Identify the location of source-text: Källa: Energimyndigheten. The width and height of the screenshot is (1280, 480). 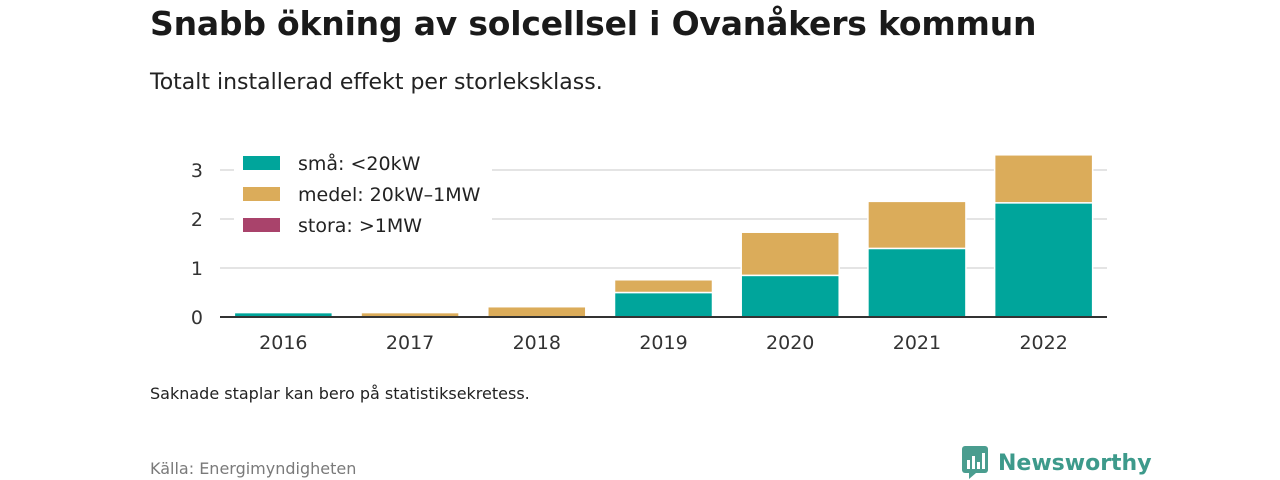
(253, 468).